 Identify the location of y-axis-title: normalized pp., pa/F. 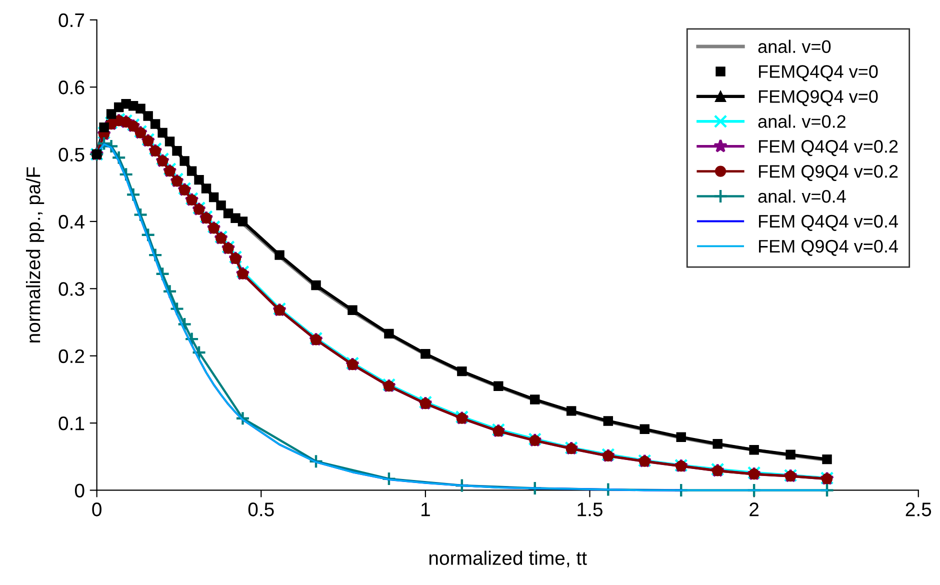
(35, 254).